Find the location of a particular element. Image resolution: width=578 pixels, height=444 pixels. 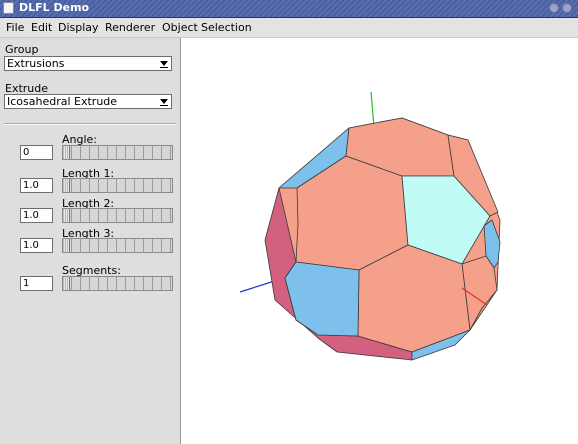

length2-field: 1.0 is located at coordinates (36, 215).